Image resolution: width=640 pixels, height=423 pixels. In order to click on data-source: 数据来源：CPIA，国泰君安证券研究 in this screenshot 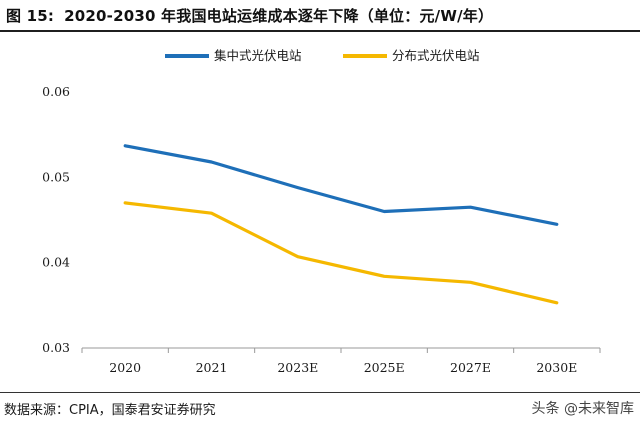, I will do `click(110, 410)`.